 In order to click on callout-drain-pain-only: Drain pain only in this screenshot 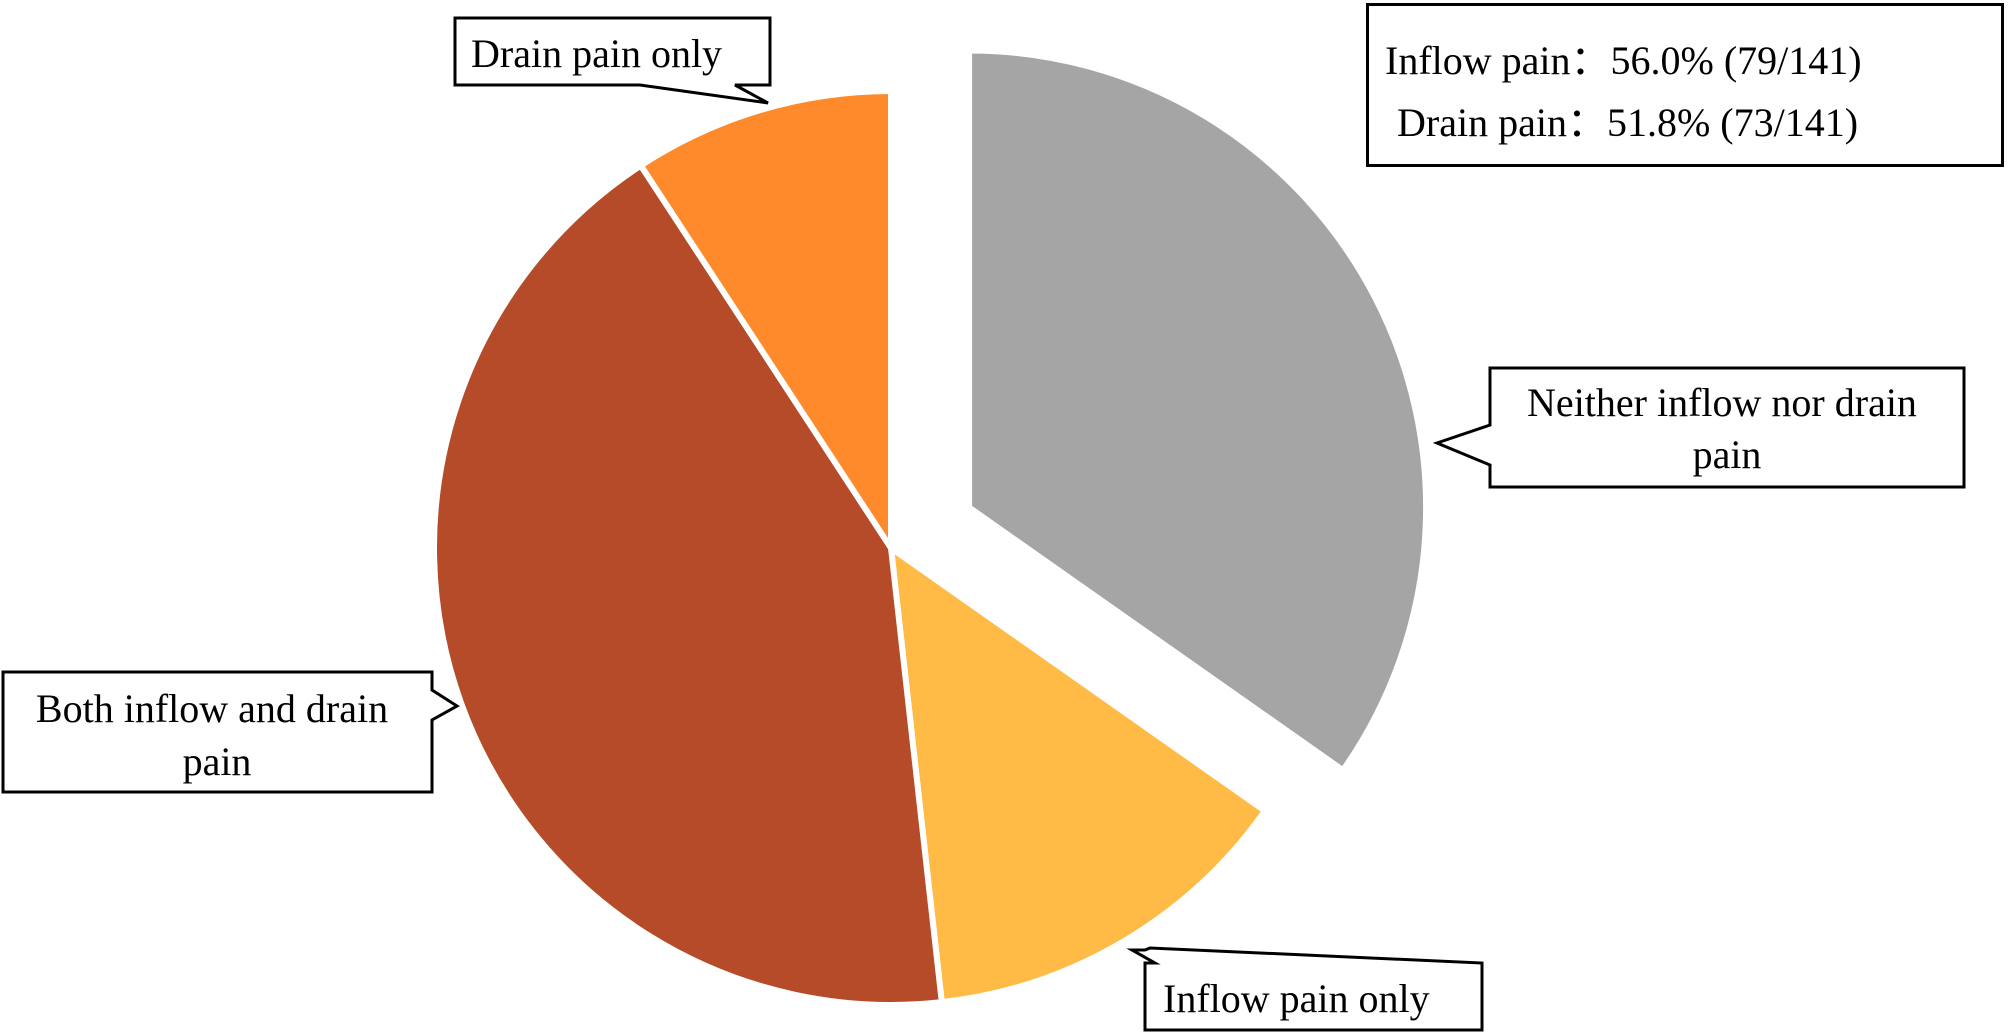, I will do `click(612, 60)`.